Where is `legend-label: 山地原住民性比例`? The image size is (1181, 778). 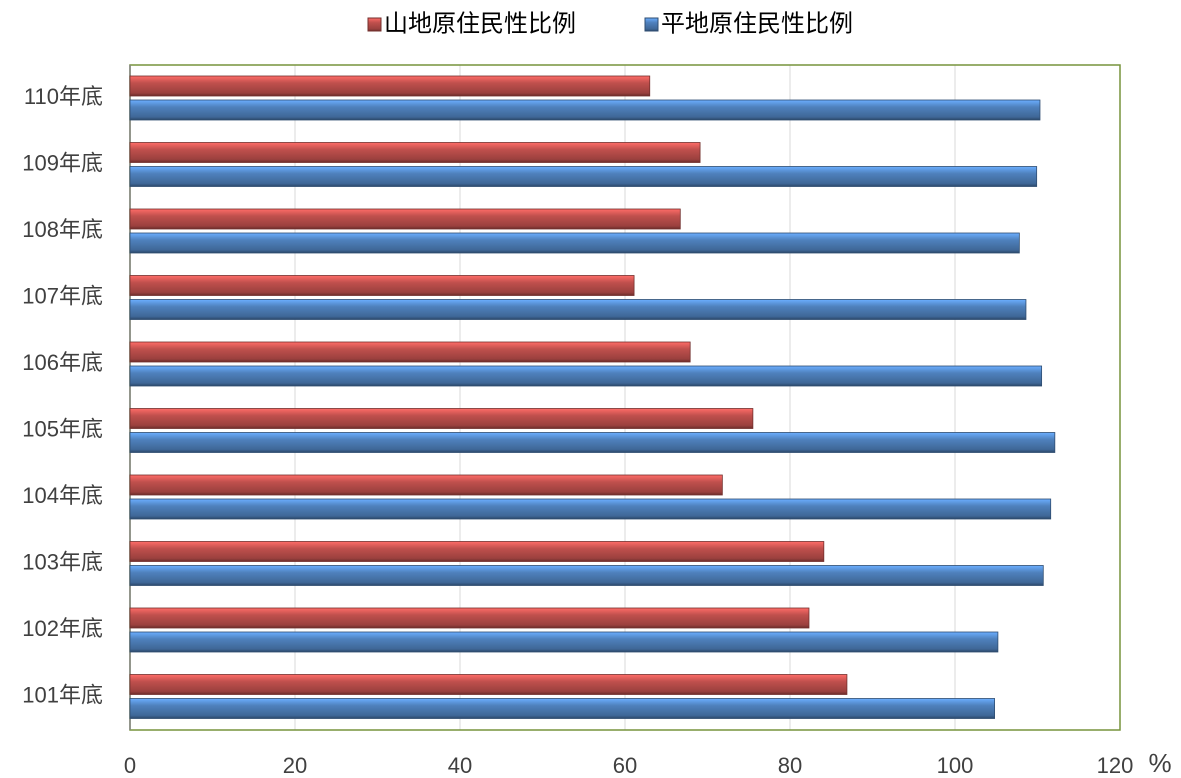
legend-label: 山地原住民性比例 is located at coordinates (480, 23).